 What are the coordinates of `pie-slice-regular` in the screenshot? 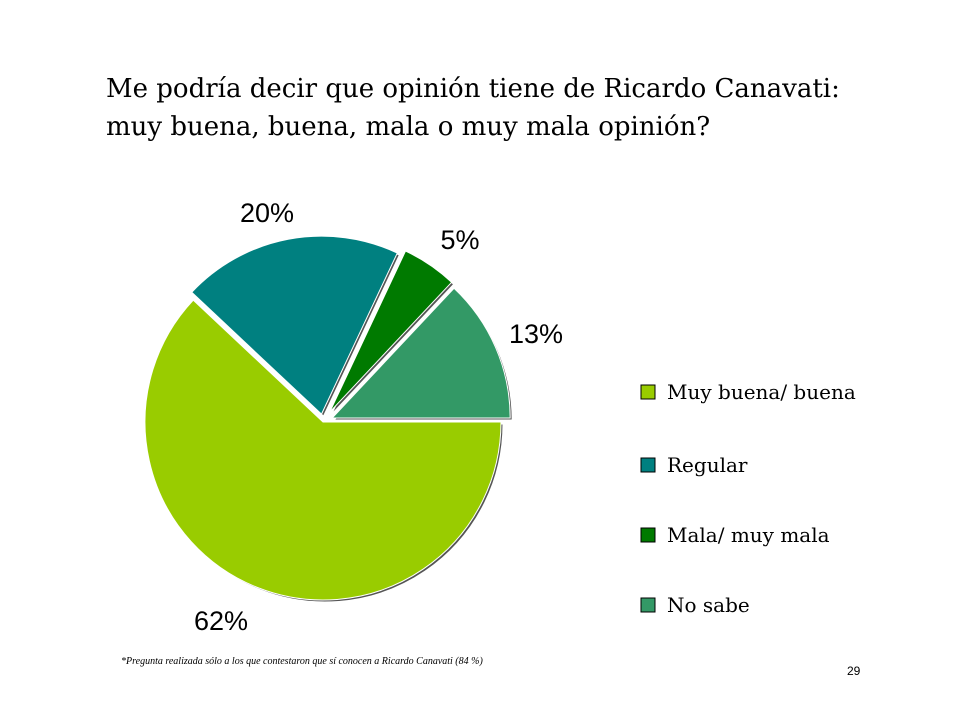 It's located at (294, 325).